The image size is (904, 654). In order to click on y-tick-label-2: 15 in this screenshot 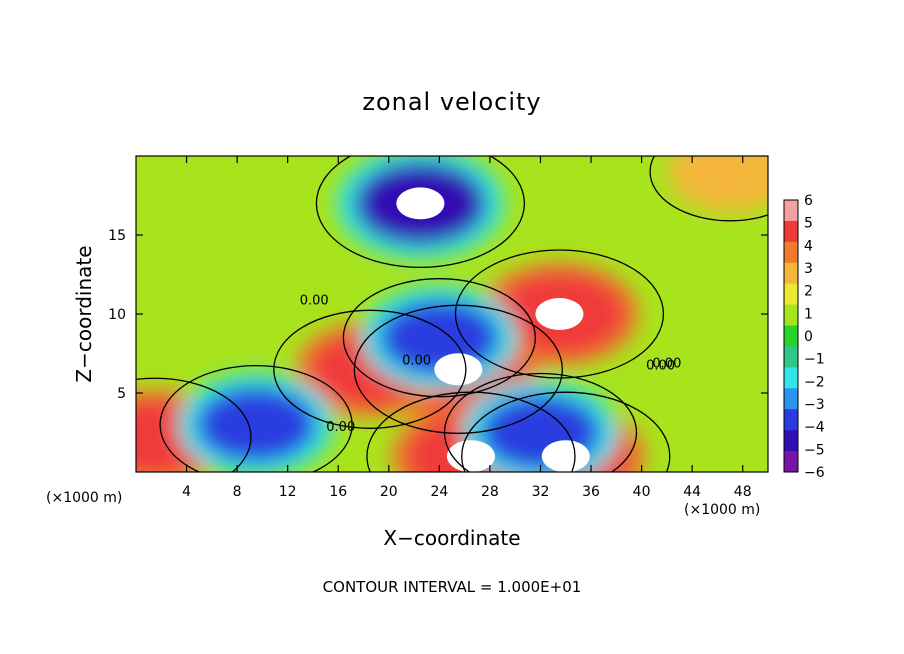, I will do `click(117, 236)`.